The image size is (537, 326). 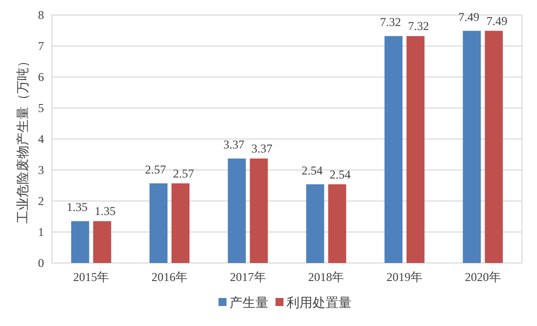 I want to click on y-tick-label: 8, so click(x=41, y=15).